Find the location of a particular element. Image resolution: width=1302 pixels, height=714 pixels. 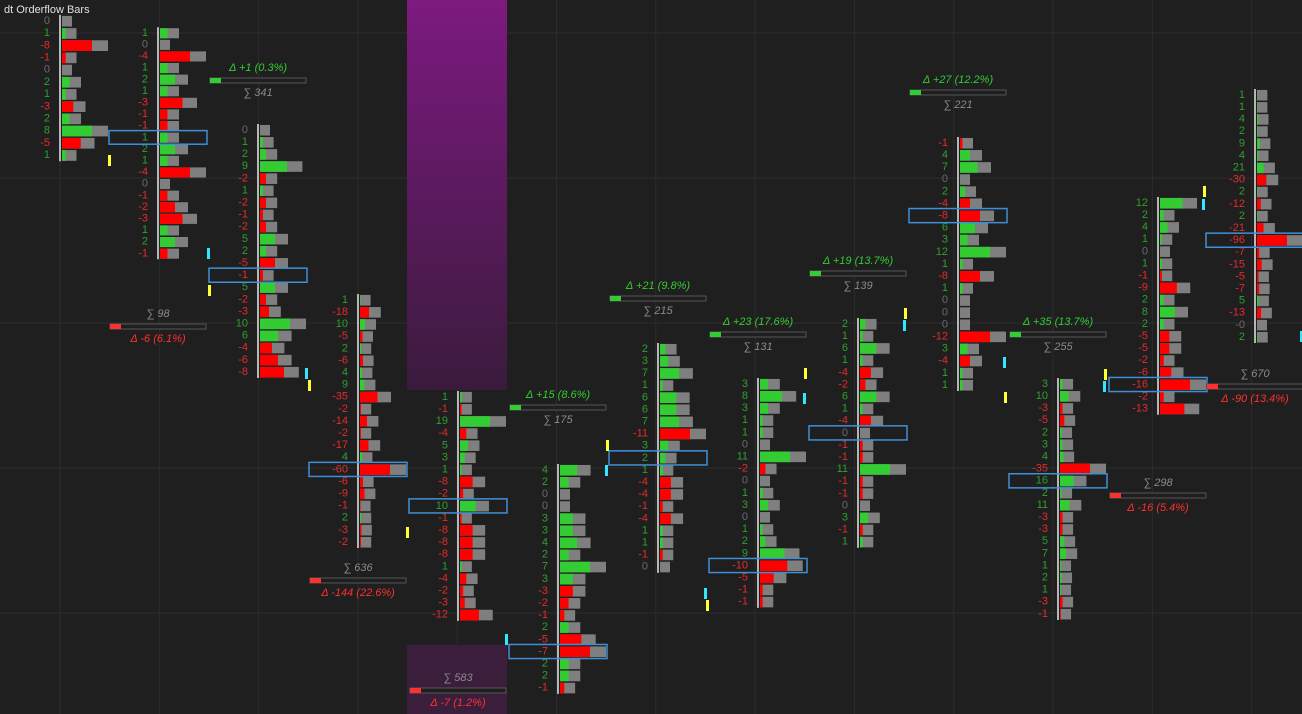

delta-value: 4 is located at coordinates (945, 155).